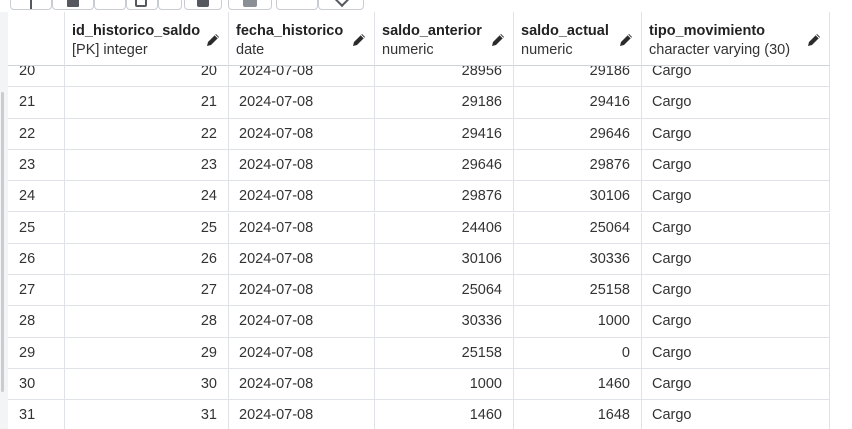  I want to click on table-row: 30 30 2024-07-08 1000 1460 Cargo, so click(419, 385).